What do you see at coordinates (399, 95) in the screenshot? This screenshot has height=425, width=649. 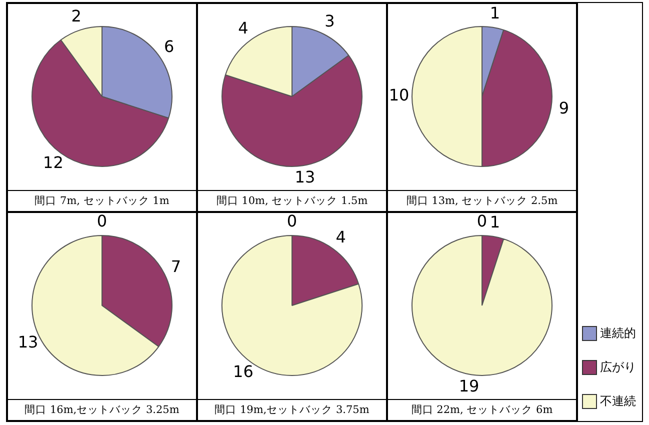 I see `data-label: 10` at bounding box center [399, 95].